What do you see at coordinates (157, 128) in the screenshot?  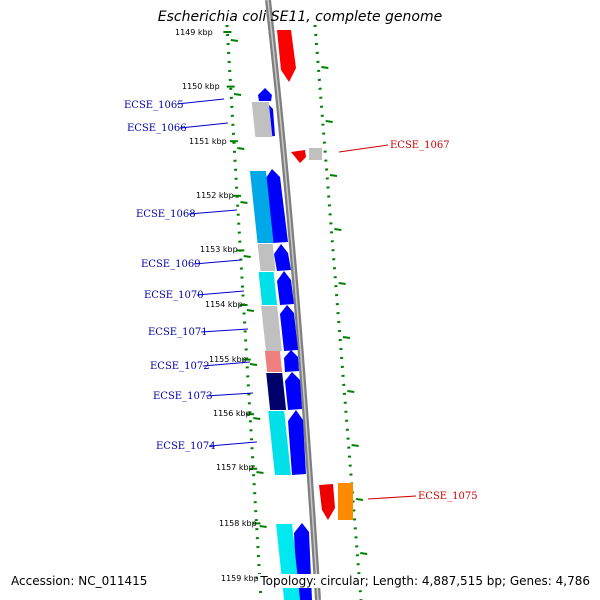 I see `gene-label-ecse-1066: ECSE_1066` at bounding box center [157, 128].